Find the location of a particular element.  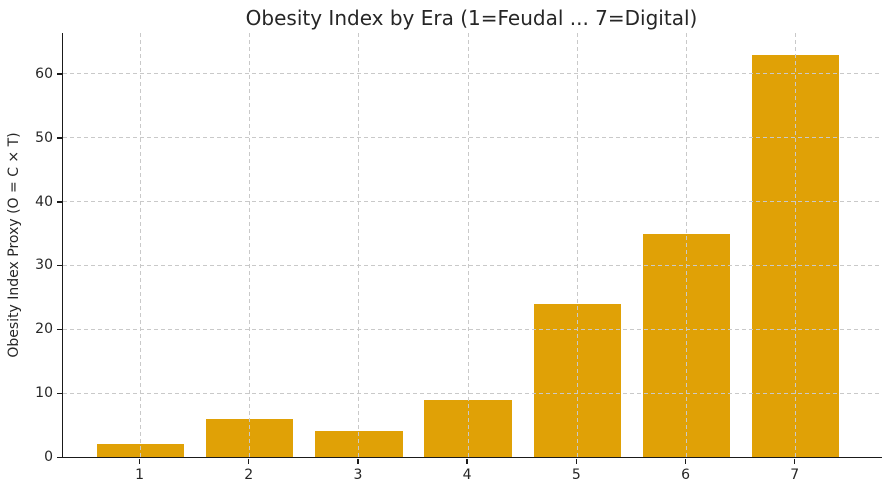

y-tick-label: 10 is located at coordinates (44, 393).